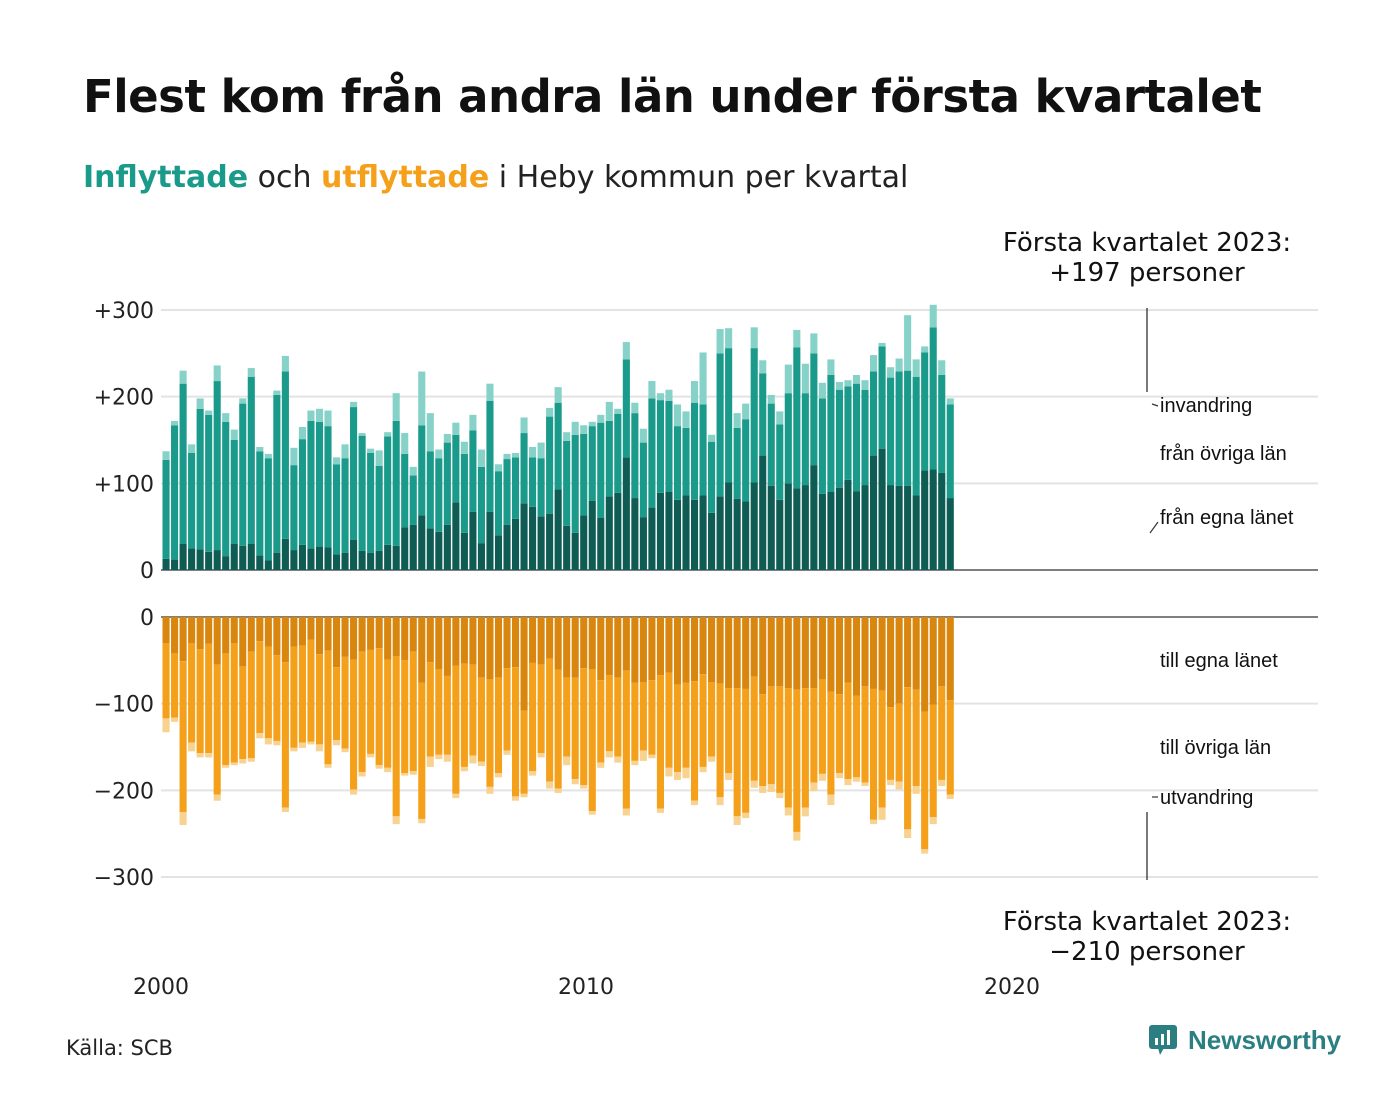 The image size is (1400, 1120). What do you see at coordinates (124, 484) in the screenshot?
I see `top-y-tick-label: +100` at bounding box center [124, 484].